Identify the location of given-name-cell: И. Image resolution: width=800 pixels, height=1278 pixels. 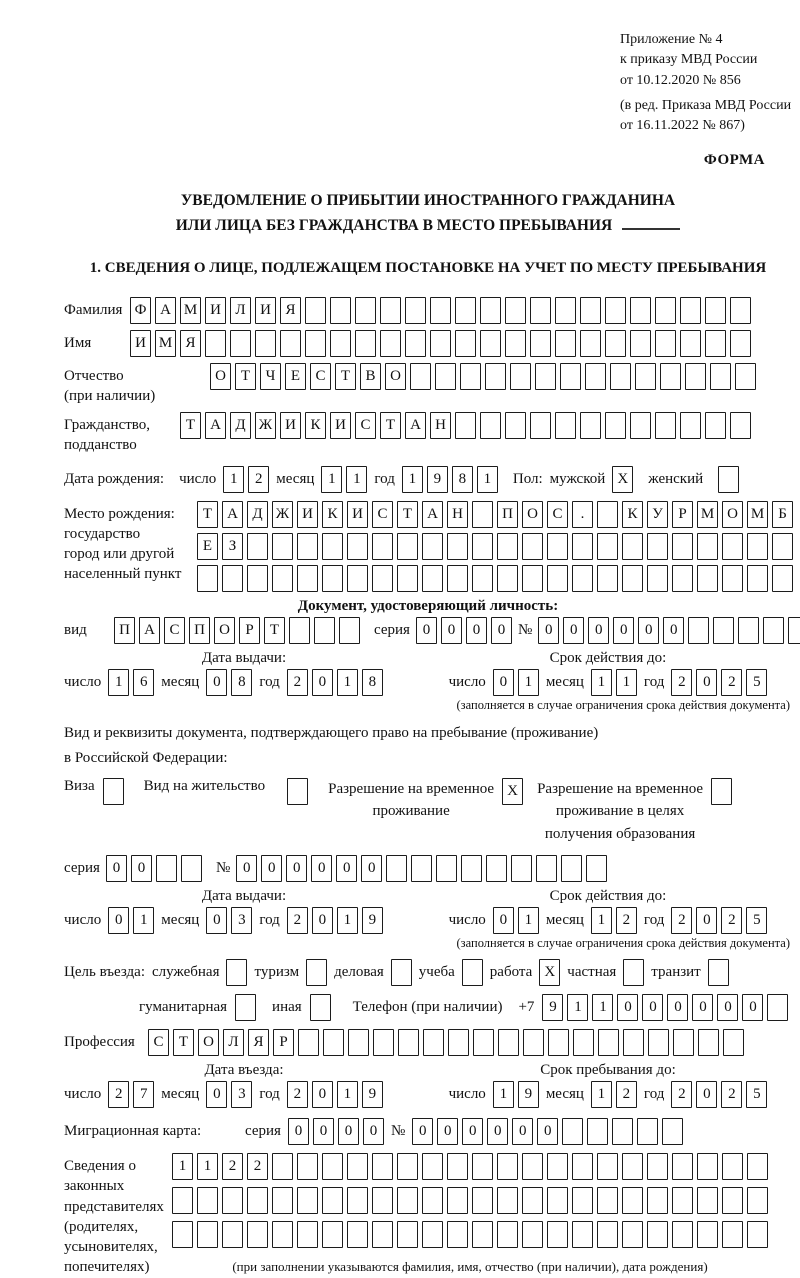
(140, 343).